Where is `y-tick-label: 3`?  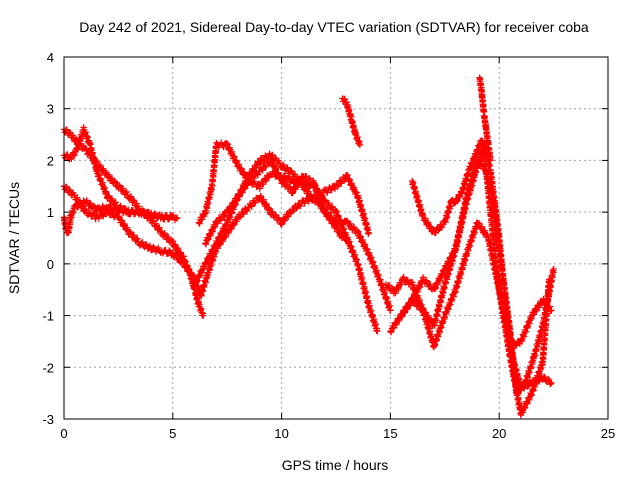
y-tick-label: 3 is located at coordinates (50, 109).